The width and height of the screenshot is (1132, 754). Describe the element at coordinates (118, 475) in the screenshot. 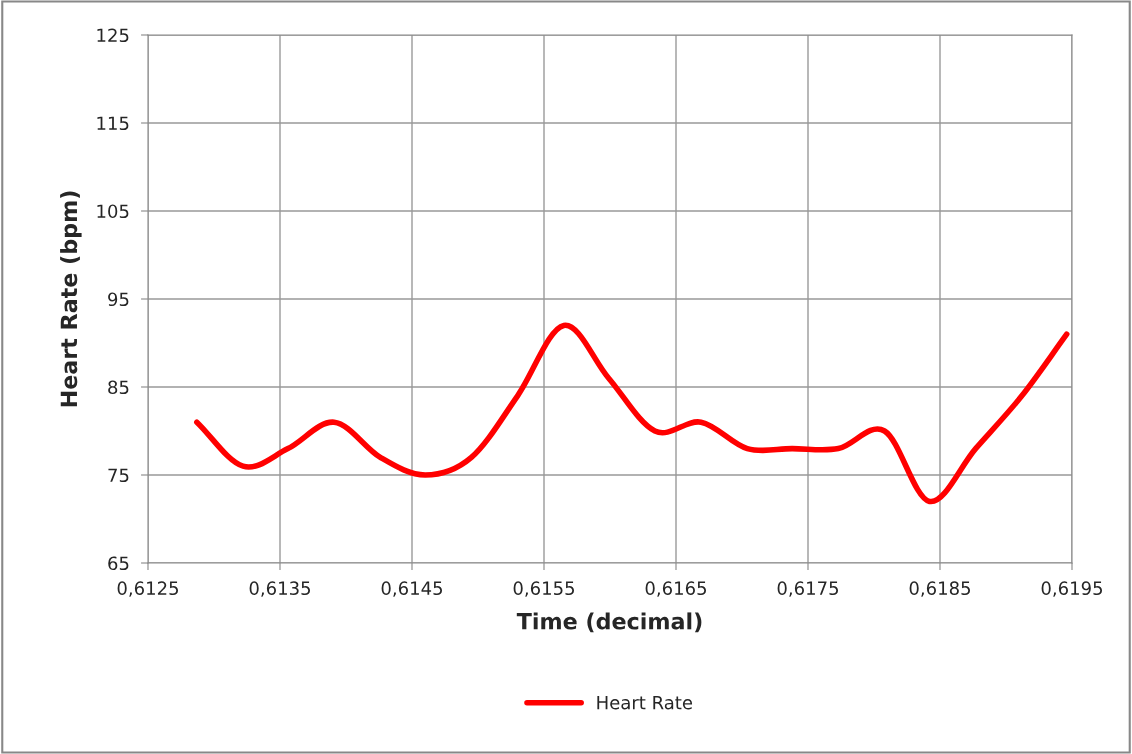

I see `y-tick-label: 75` at that location.